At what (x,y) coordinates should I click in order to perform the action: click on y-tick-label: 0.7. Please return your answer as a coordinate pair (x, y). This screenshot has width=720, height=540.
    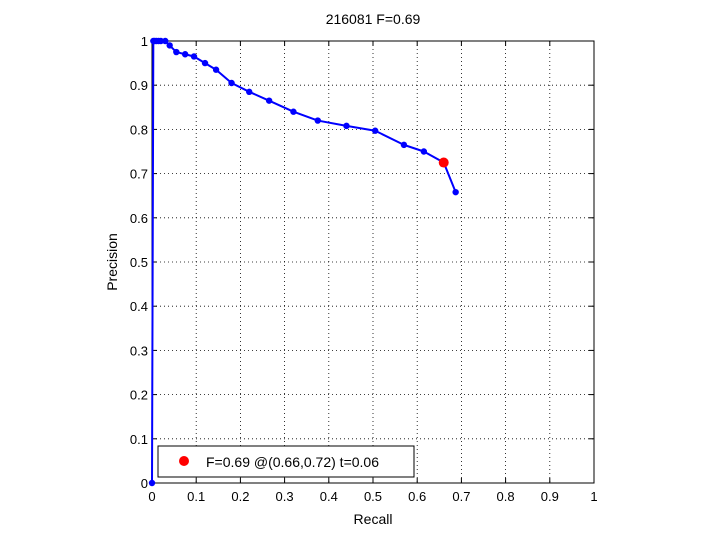
    Looking at the image, I should click on (139, 174).